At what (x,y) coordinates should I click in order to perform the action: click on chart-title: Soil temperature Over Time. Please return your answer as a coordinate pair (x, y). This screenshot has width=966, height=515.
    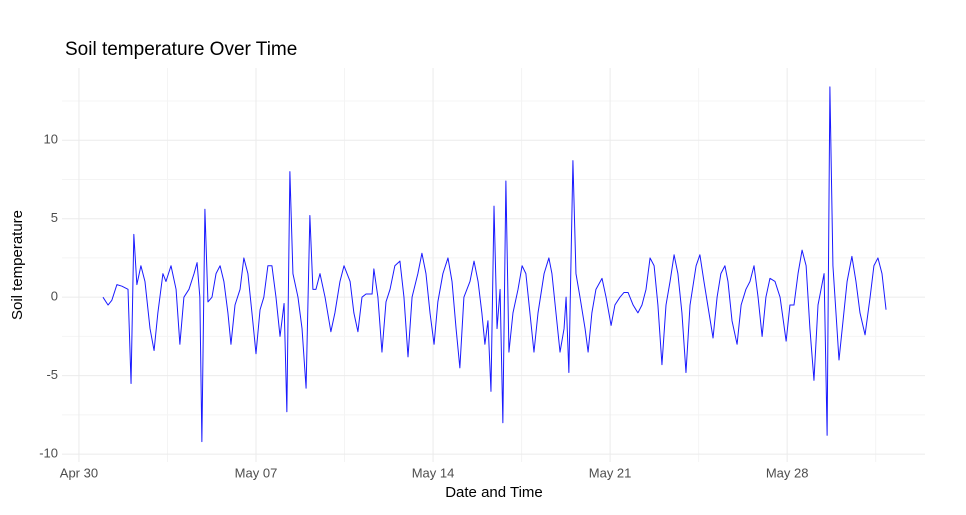
    Looking at the image, I should click on (181, 49).